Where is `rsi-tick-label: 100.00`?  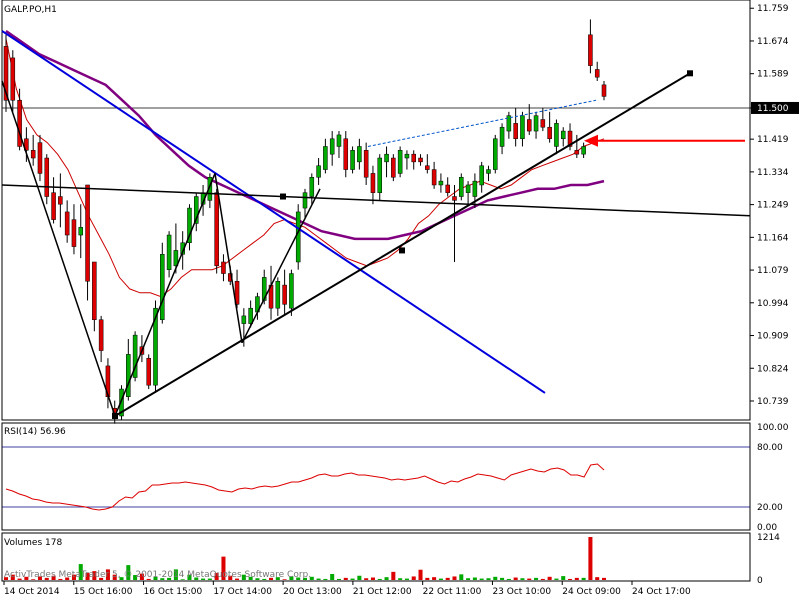 rsi-tick-label: 100.00 is located at coordinates (773, 428).